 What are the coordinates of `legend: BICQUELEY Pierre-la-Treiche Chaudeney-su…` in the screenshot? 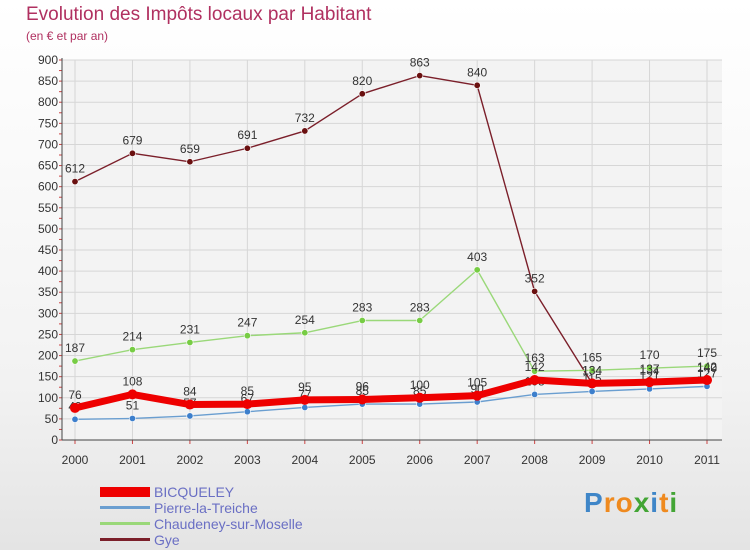 It's located at (201, 516).